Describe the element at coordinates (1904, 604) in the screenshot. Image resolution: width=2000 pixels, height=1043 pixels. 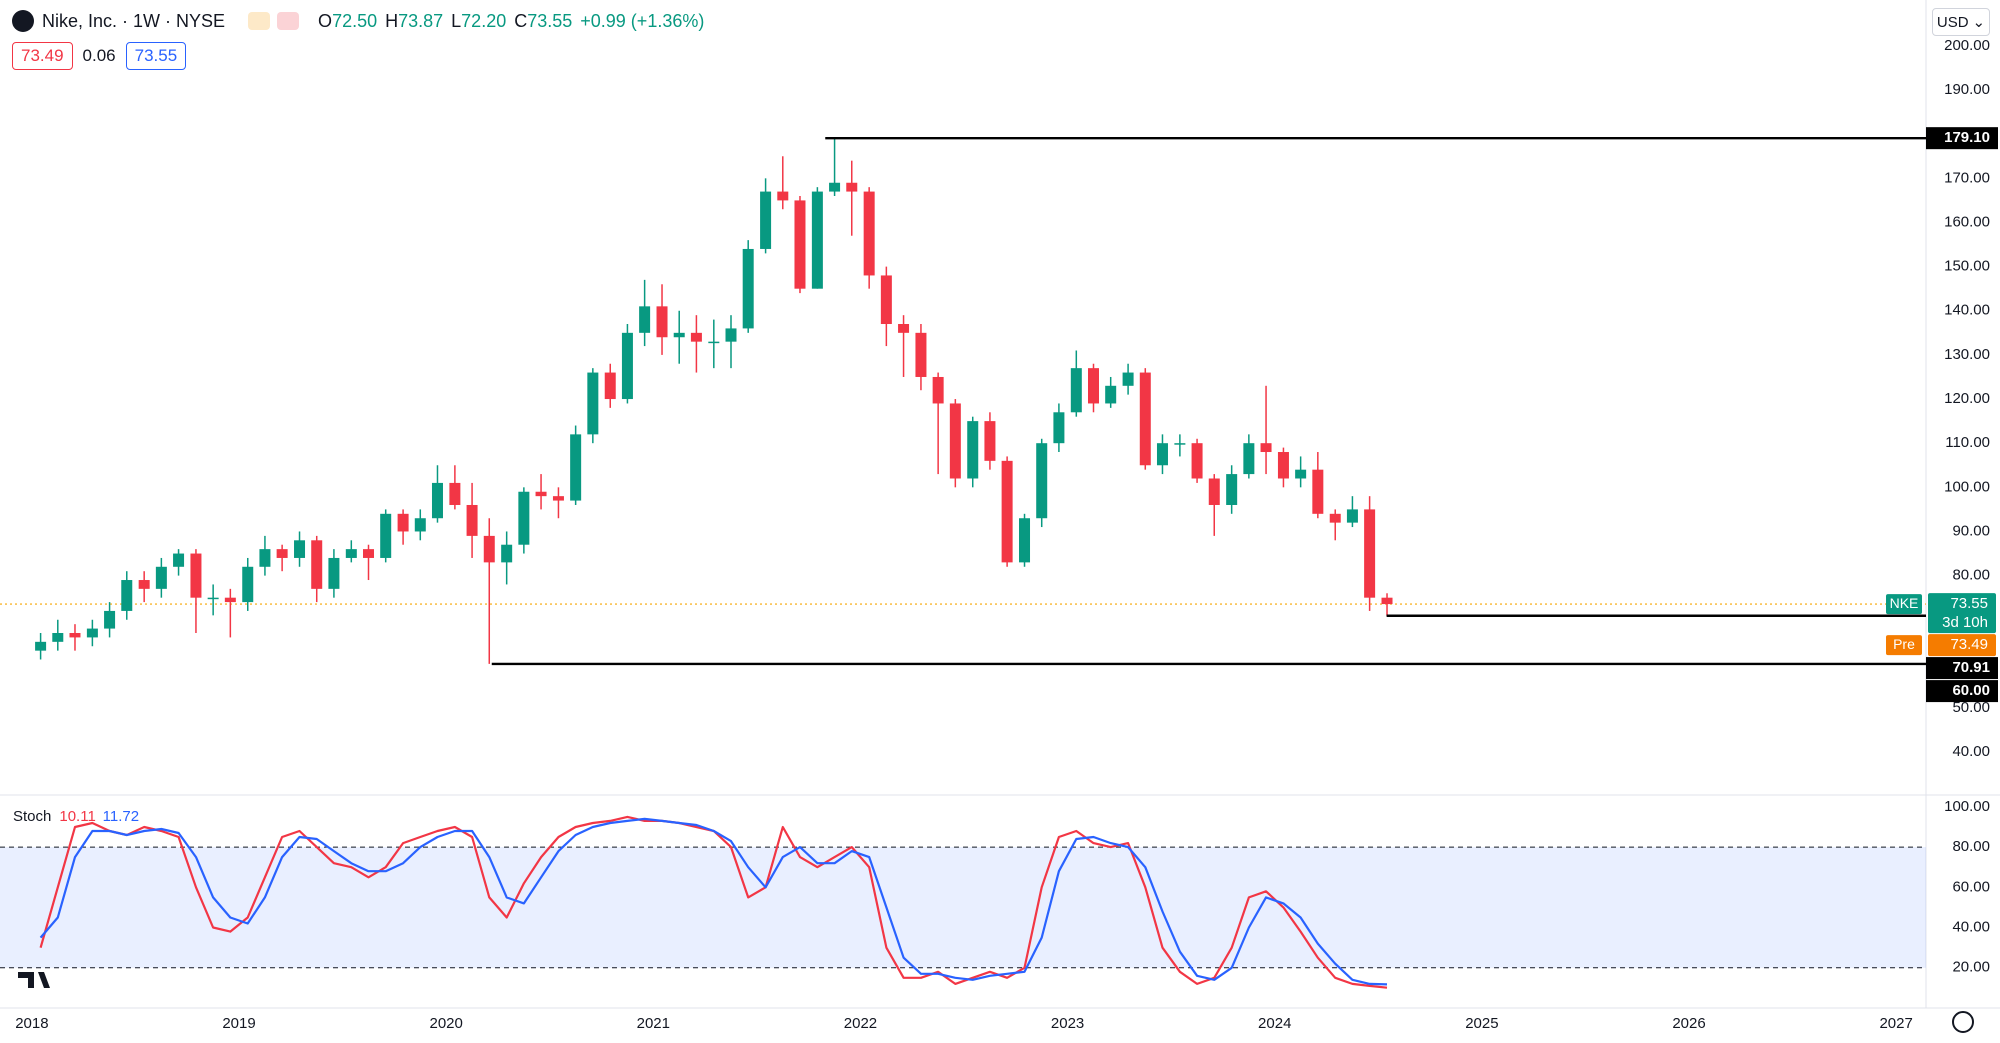
I see `price-tag-name-box` at that location.